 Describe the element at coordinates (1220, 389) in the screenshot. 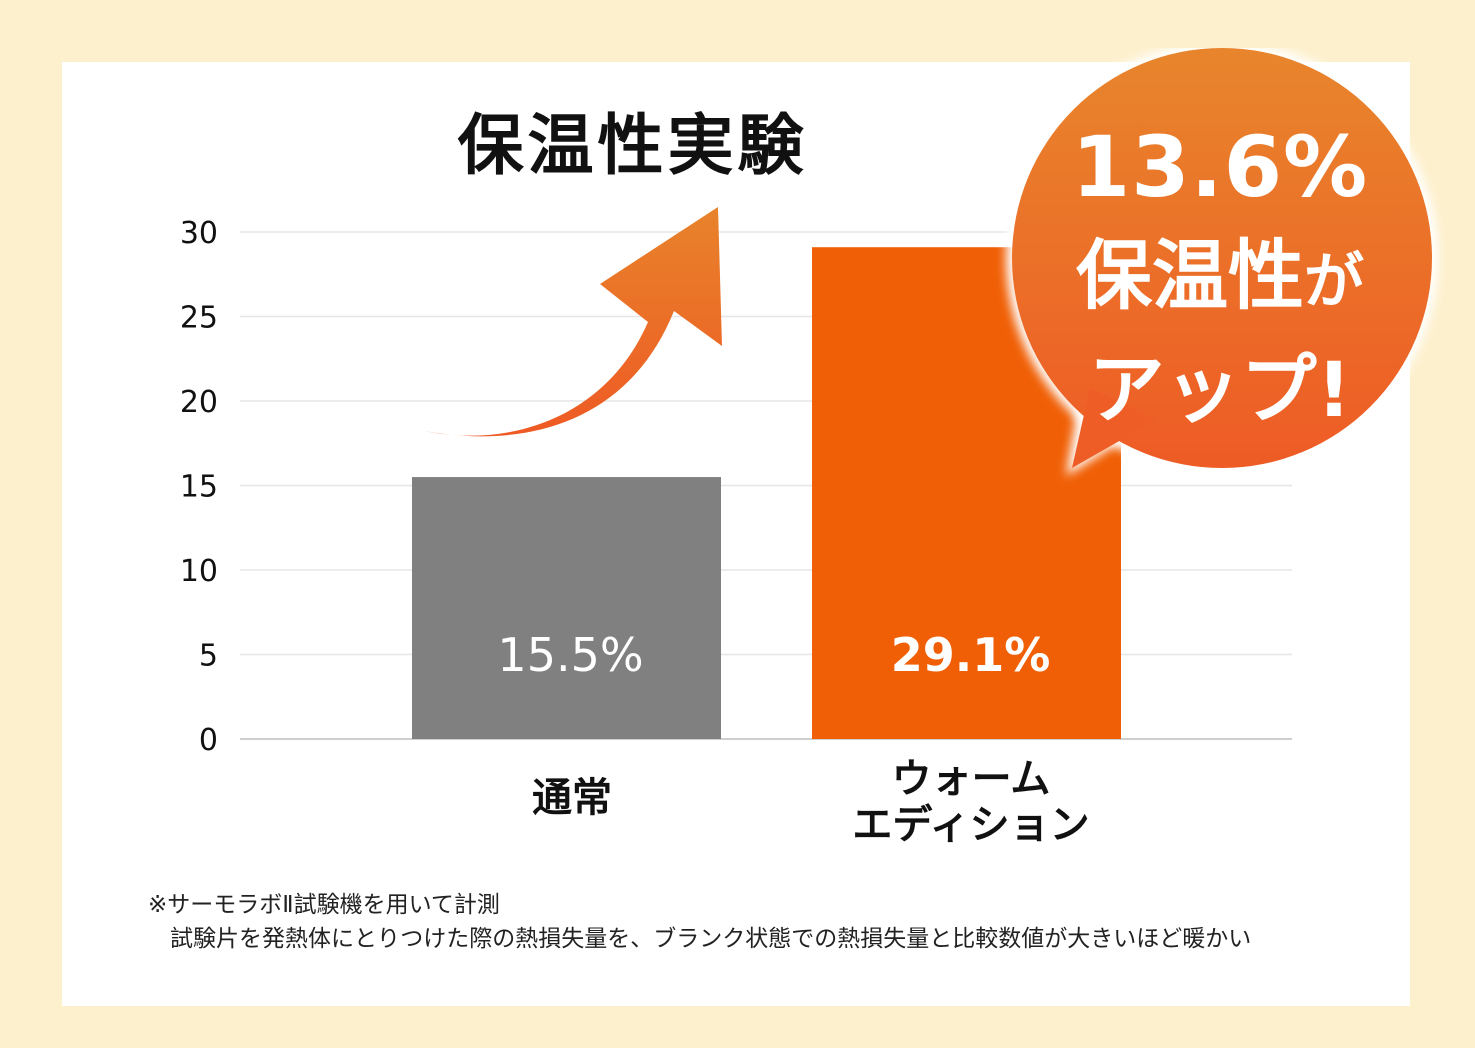

I see `callout-line-2: アップ!` at that location.